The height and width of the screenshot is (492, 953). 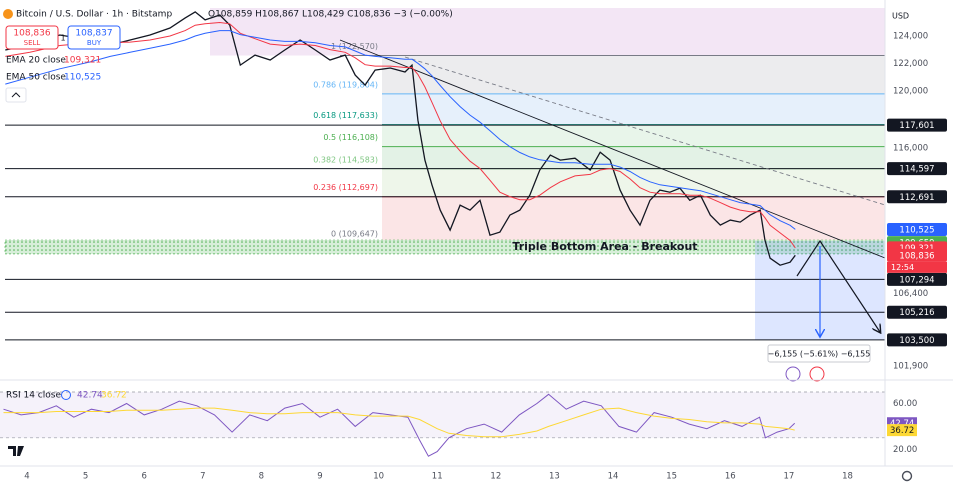 I want to click on y-tick-label: 106,400, so click(x=910, y=294).